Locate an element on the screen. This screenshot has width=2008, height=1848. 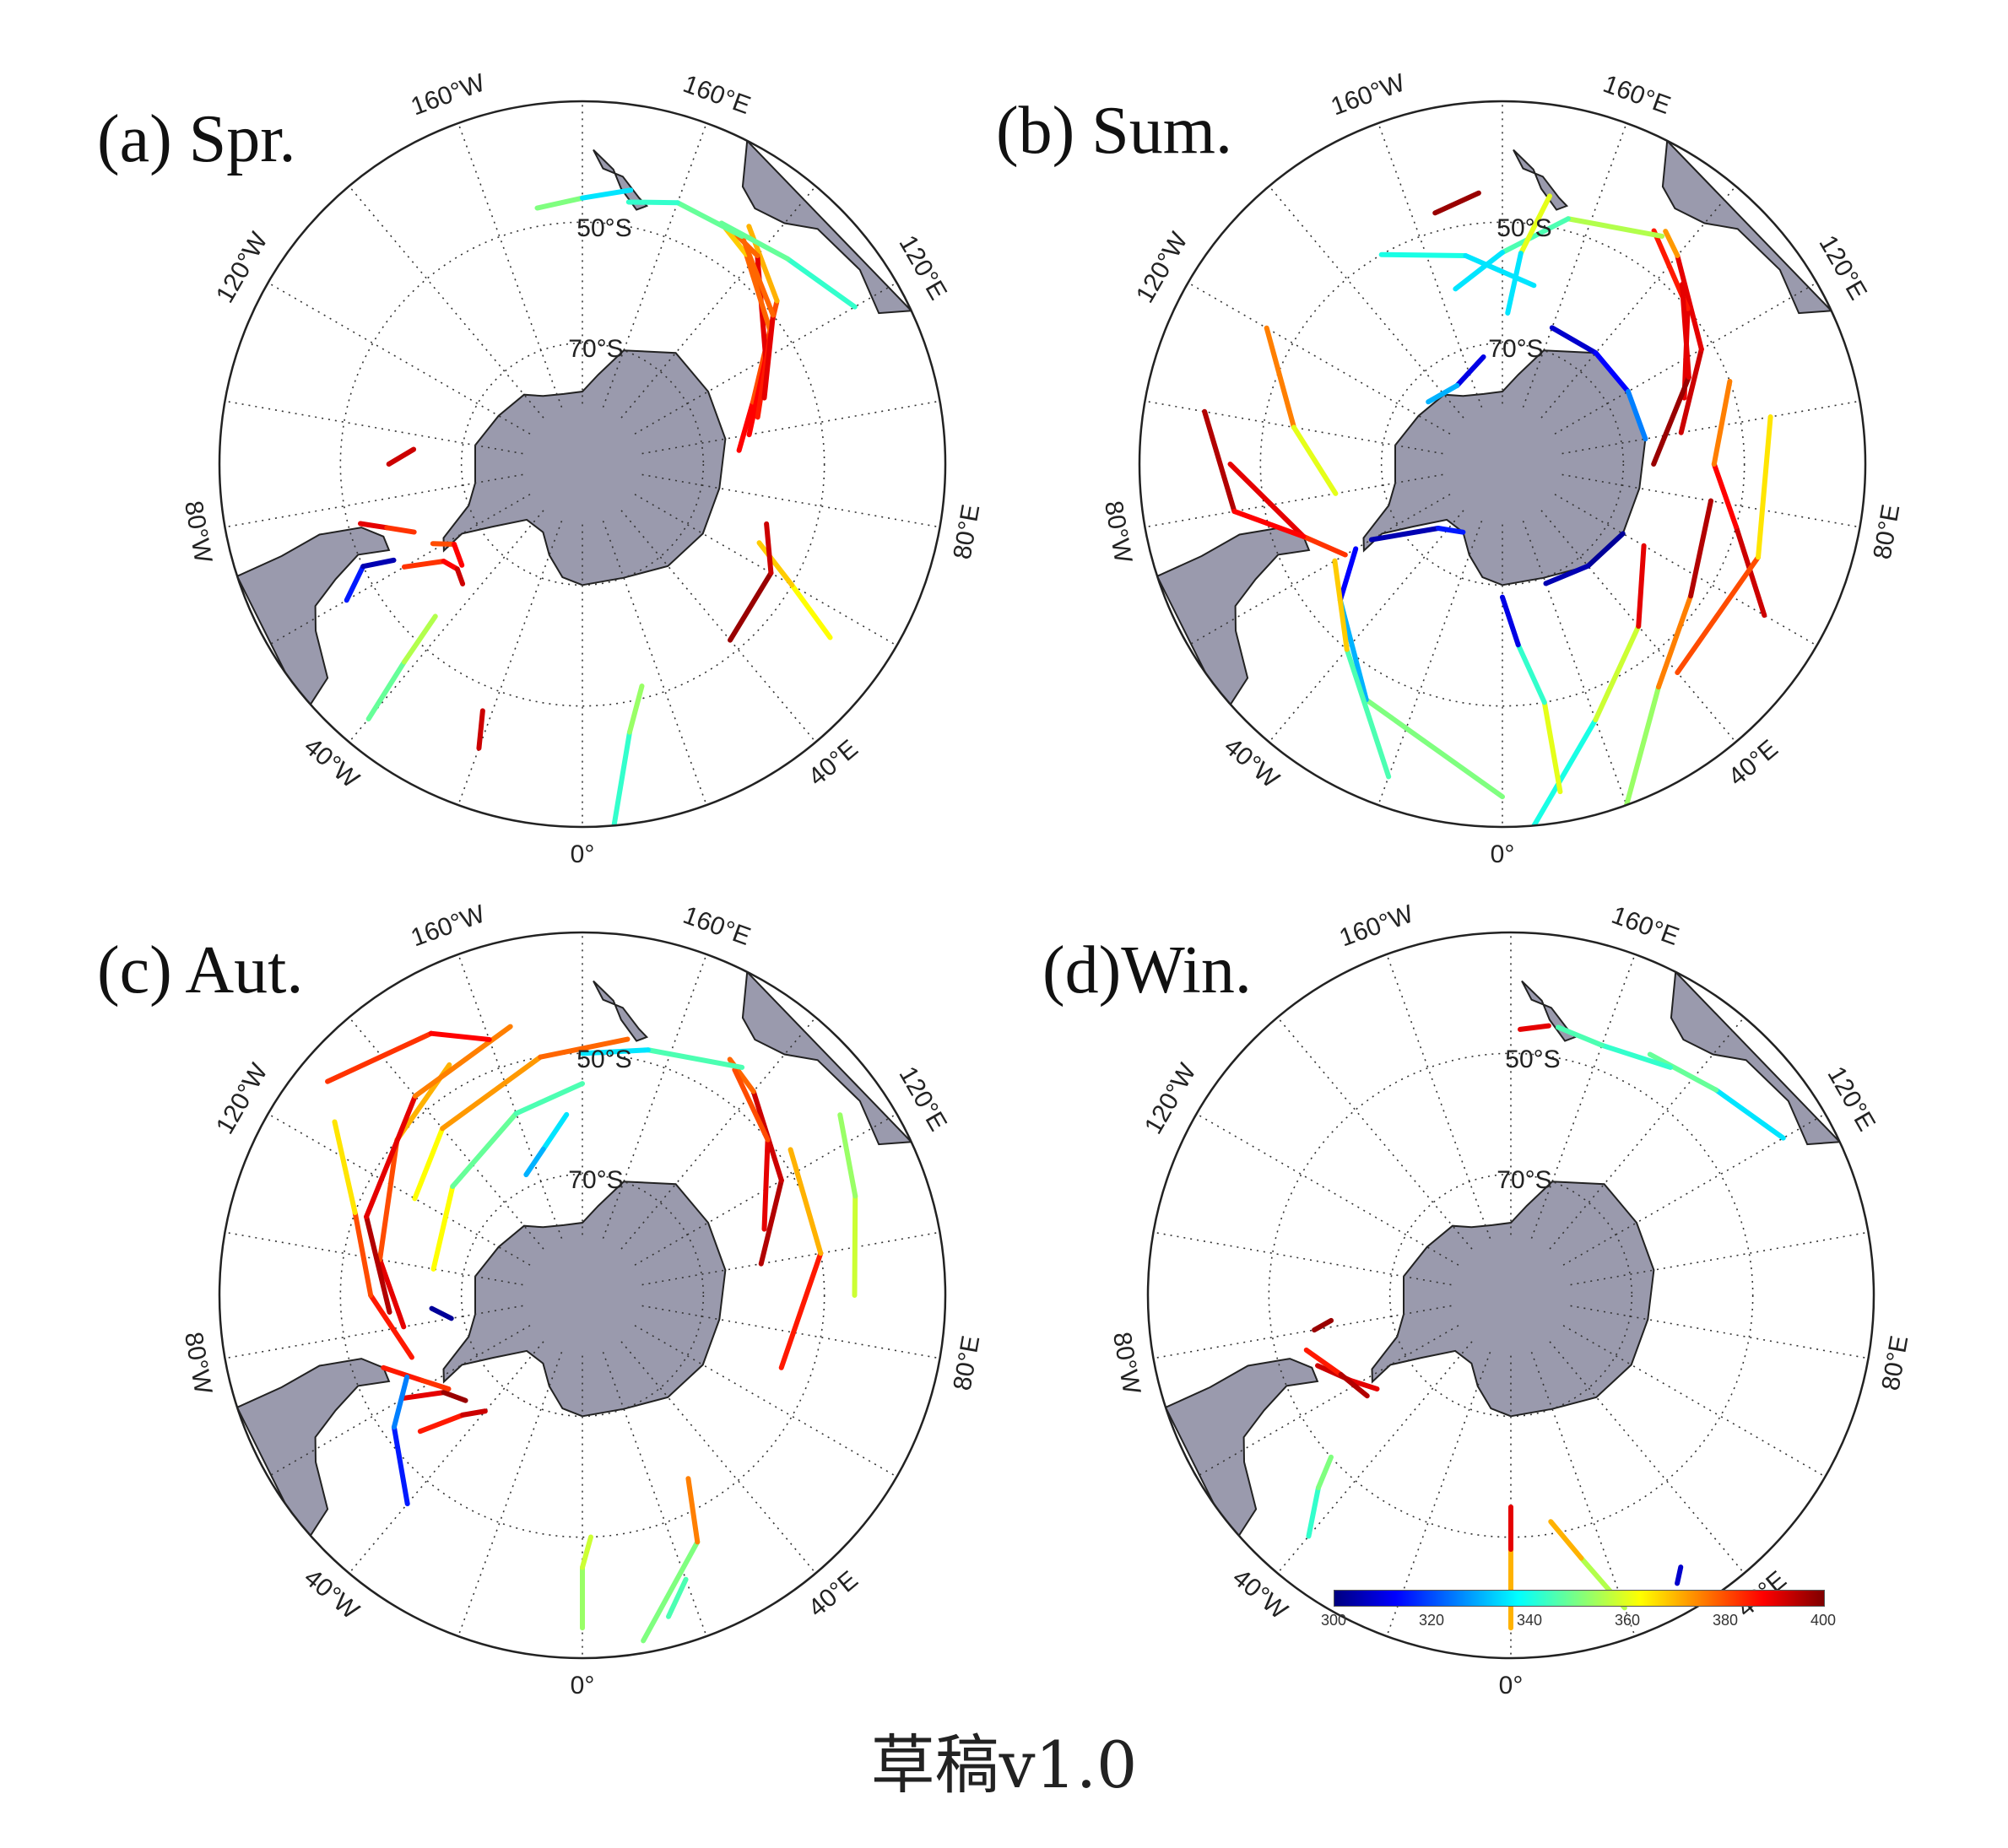
parallel-label: 50°S is located at coordinates (603, 228).